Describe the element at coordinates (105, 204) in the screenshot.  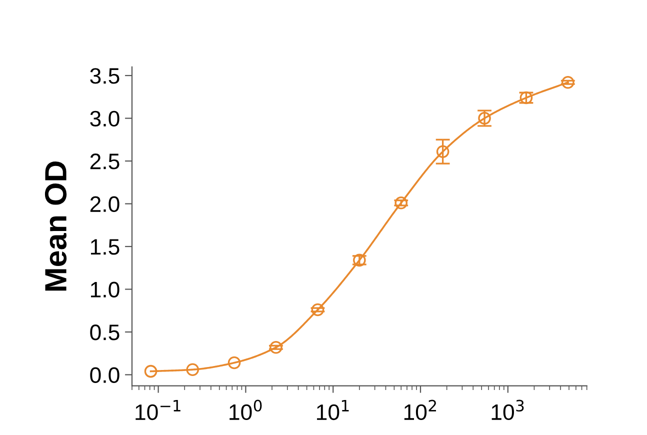
I see `y-tick-label: 2.0` at that location.